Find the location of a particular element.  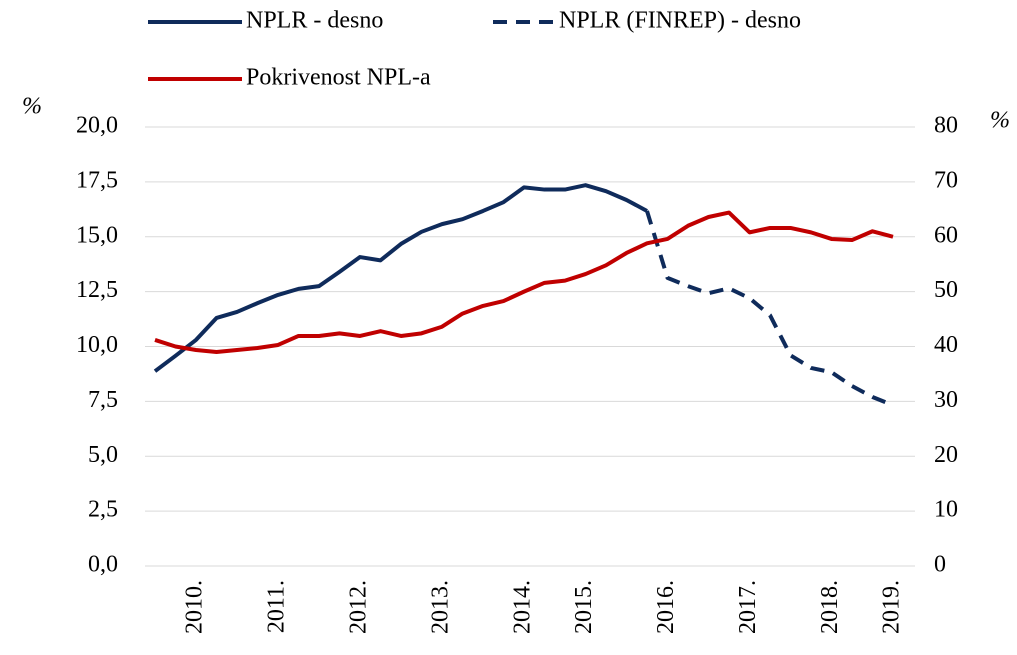

y-tick-label: 7,5 is located at coordinates (103, 400).